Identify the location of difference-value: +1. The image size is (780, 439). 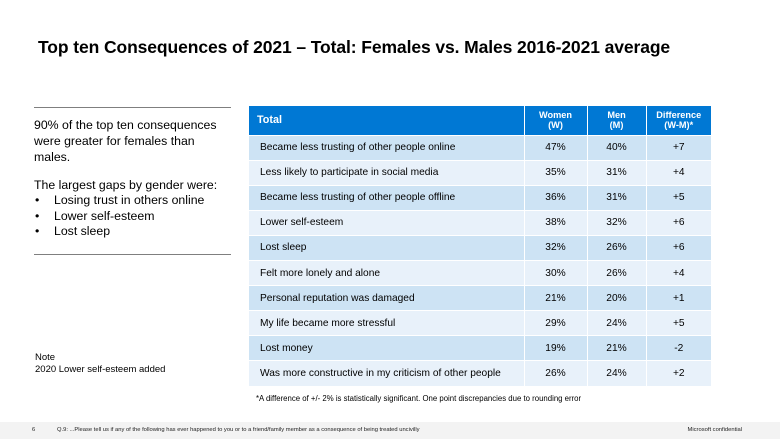
(678, 298).